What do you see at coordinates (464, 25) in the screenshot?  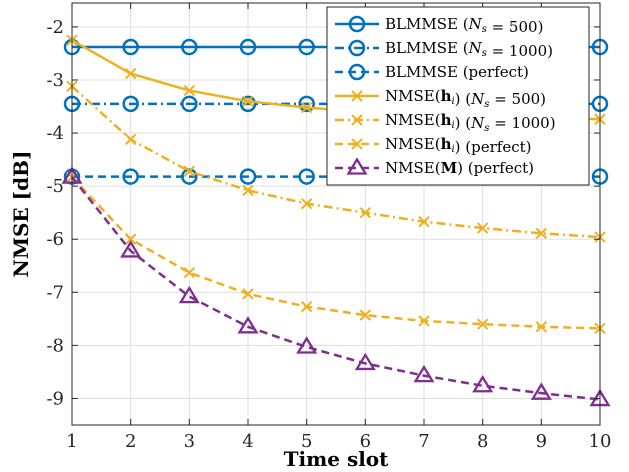 I see `legend-label: BLMMSE (Ns = 500)` at bounding box center [464, 25].